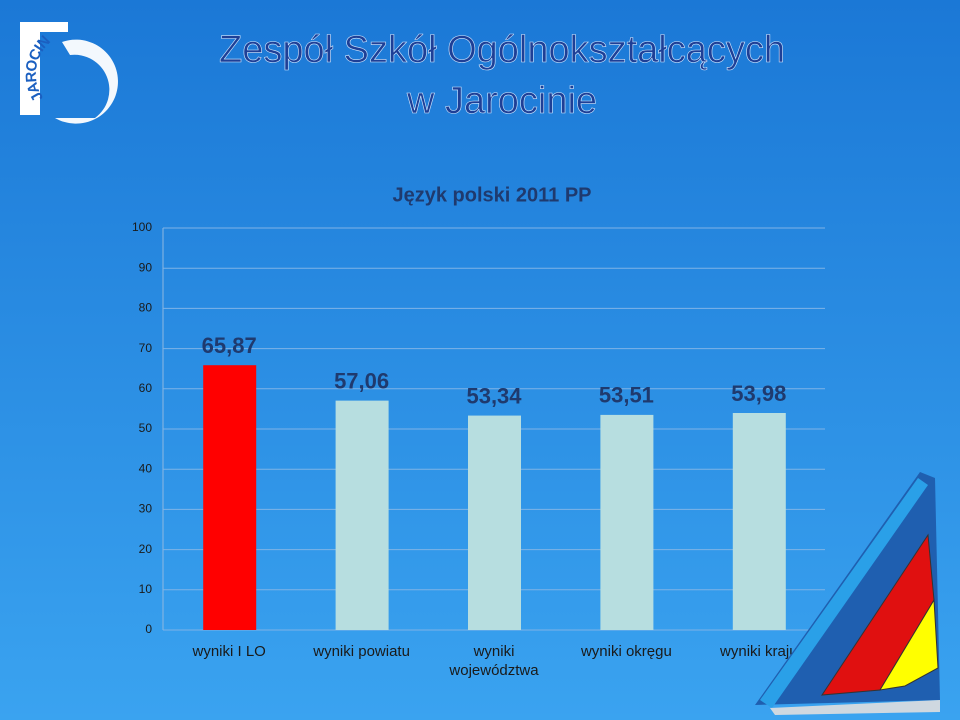 Image resolution: width=960 pixels, height=720 pixels. Describe the element at coordinates (146, 267) in the screenshot. I see `y-tick-label: 90` at that location.